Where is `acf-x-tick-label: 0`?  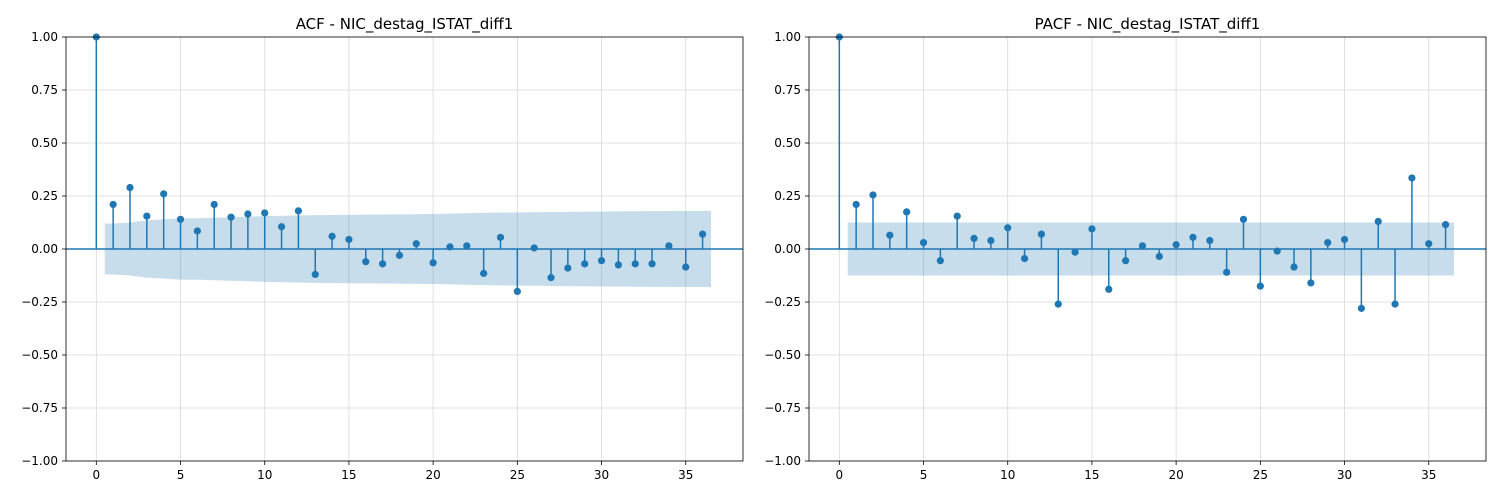
acf-x-tick-label: 0 is located at coordinates (96, 475).